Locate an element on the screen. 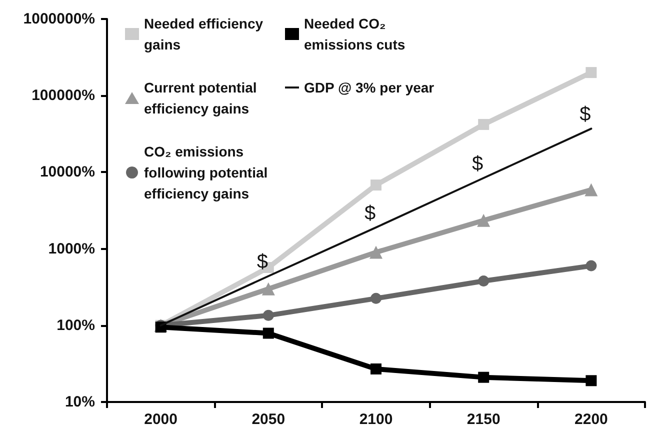  x-tick-label: 2050 is located at coordinates (269, 419).